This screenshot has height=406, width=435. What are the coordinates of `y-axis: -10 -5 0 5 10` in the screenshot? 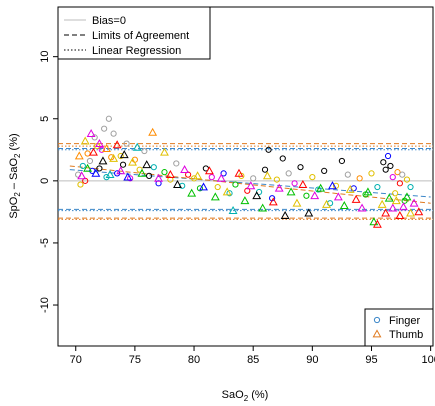 It's located at (48, 182).